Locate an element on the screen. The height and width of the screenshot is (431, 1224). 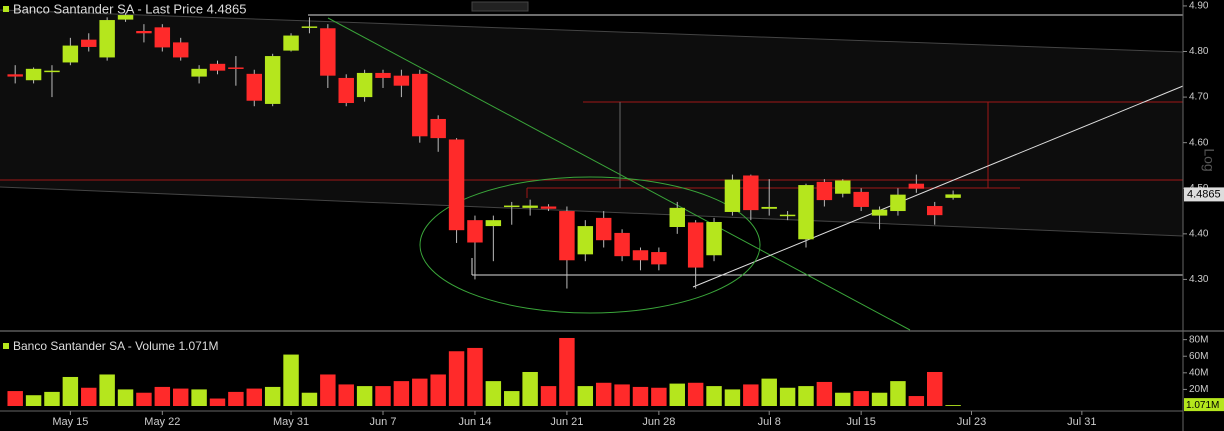
chart-title: Banco Santander SA - Volume 1.071M is located at coordinates (115, 346).